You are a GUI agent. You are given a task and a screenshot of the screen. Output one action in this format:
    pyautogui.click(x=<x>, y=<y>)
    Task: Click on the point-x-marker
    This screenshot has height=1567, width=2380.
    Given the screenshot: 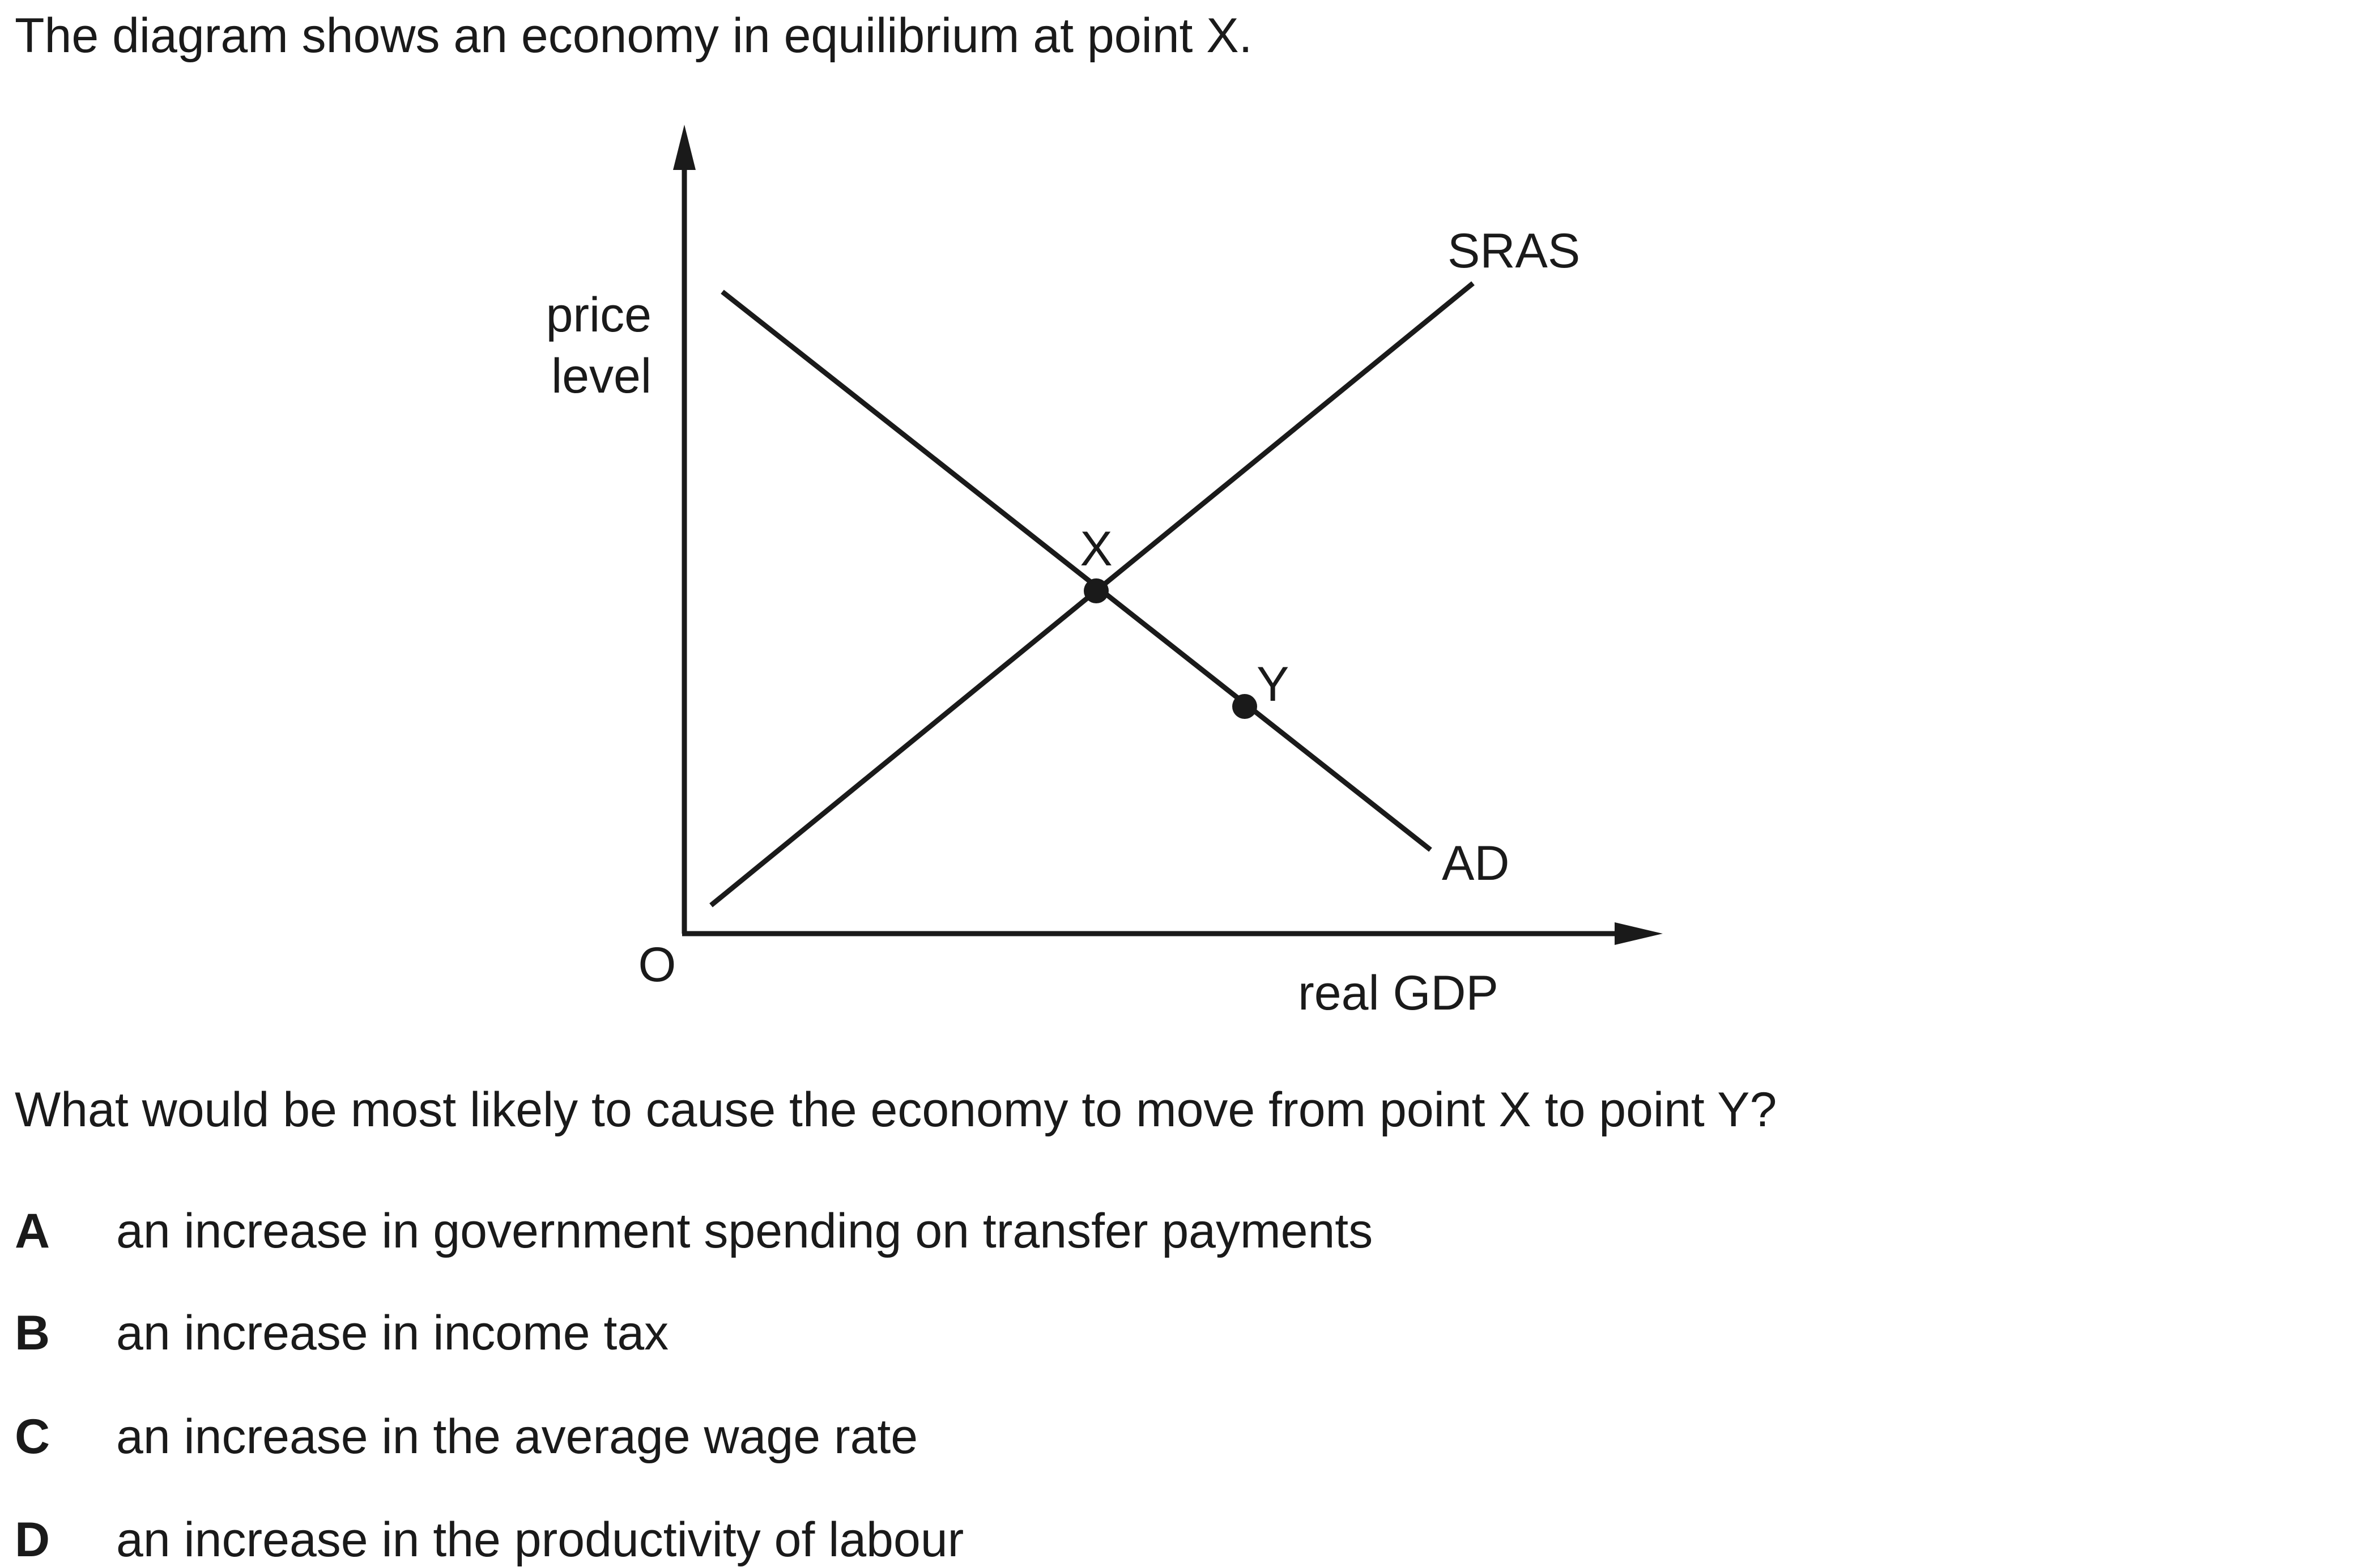 What is the action you would take?
    pyautogui.click(x=1096, y=590)
    